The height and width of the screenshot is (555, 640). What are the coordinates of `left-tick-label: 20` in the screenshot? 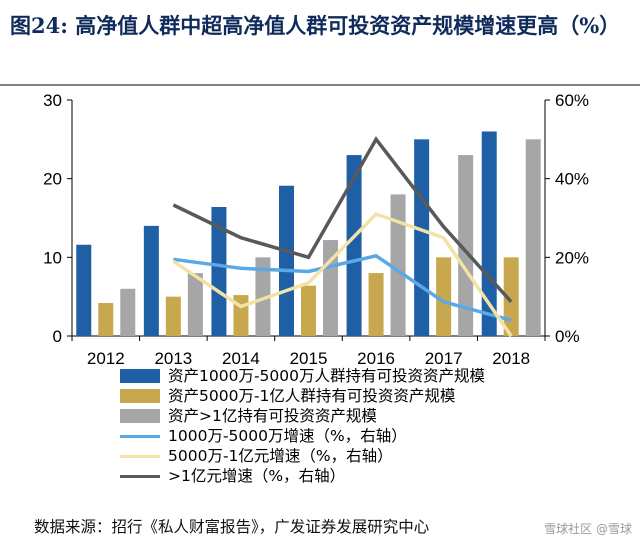 It's located at (52, 179).